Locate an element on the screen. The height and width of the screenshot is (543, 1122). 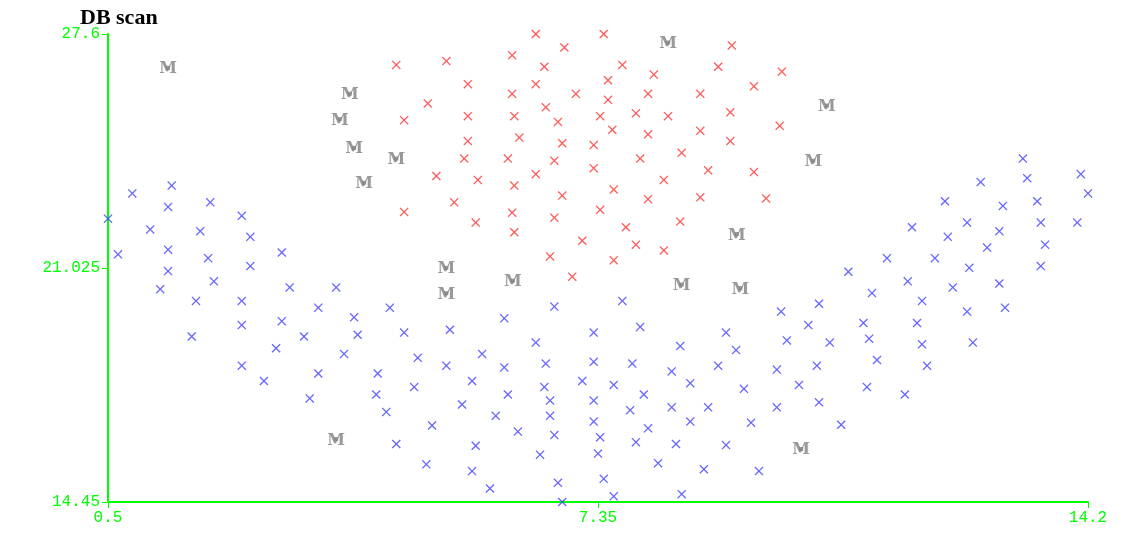
y-tick-label: 21.025 is located at coordinates (71, 268).